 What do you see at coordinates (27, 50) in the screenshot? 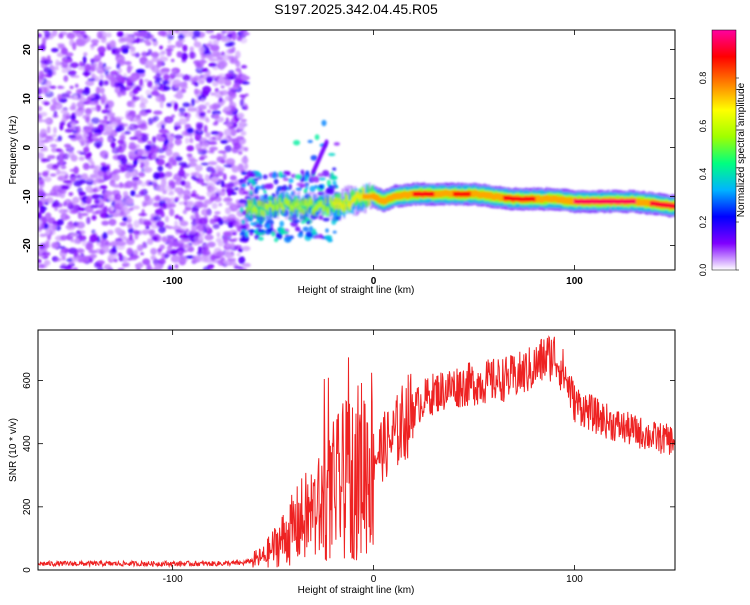
I see `spectrogram-y-tick-label: 20` at bounding box center [27, 50].